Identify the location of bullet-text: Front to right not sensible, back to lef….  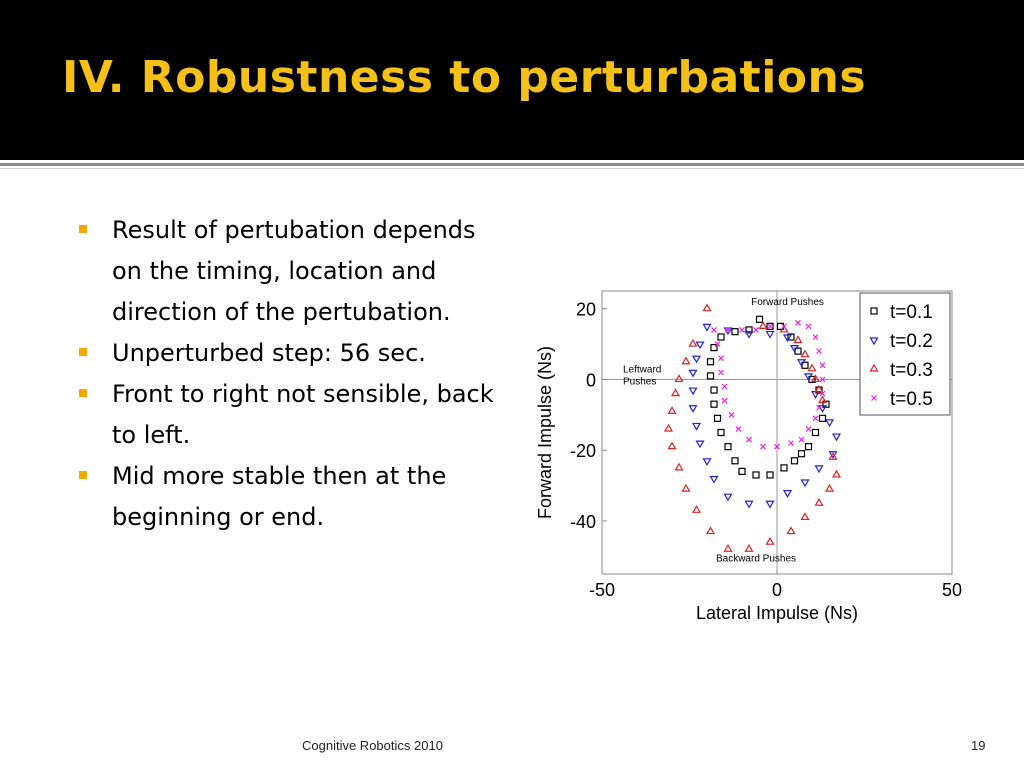
(303, 414).